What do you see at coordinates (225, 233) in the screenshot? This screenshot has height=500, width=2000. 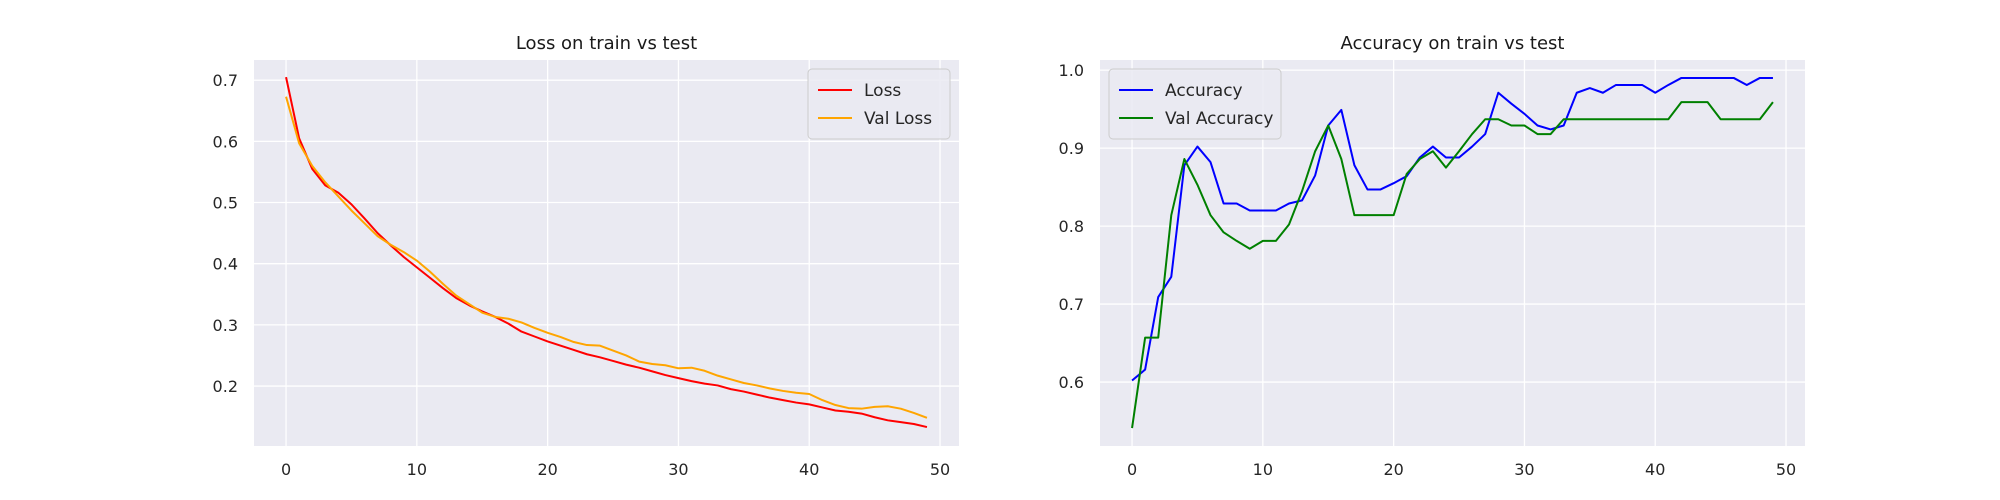 I see `y-tick-labels: 0.2 0.3 0.4 0.5 0.6 0.7` at bounding box center [225, 233].